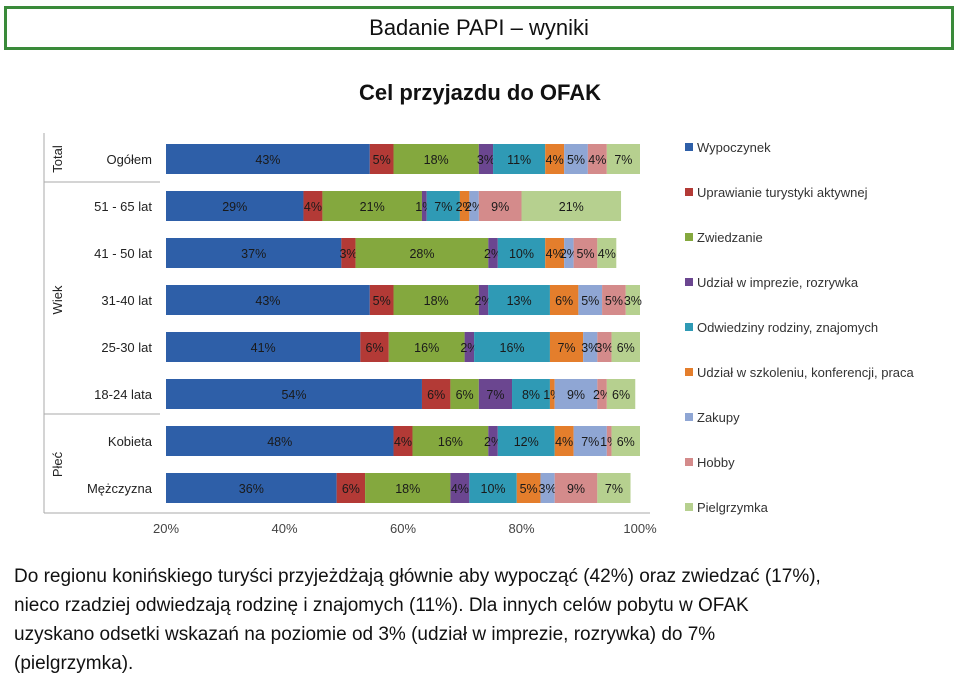  What do you see at coordinates (730, 237) in the screenshot?
I see `legend-label: Zwiedzanie` at bounding box center [730, 237].